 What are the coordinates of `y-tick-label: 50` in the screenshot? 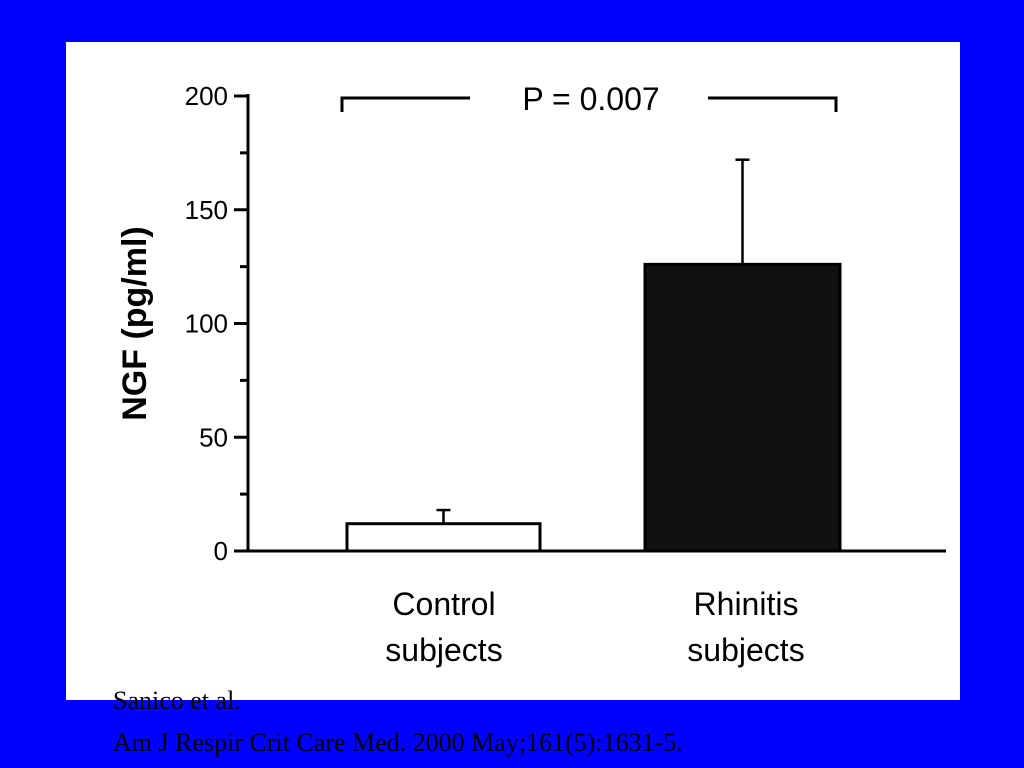 It's located at (213, 437).